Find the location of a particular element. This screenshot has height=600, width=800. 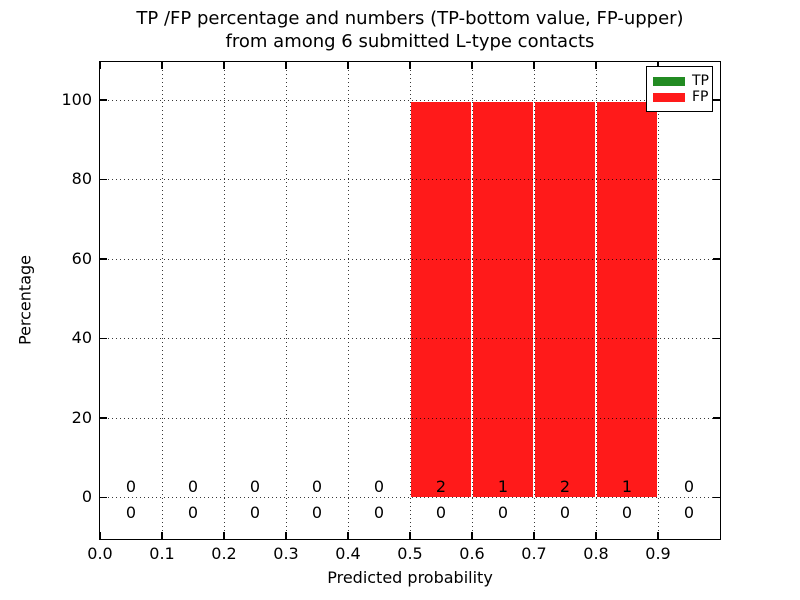

x-tick-label: 0.1 is located at coordinates (162, 553).